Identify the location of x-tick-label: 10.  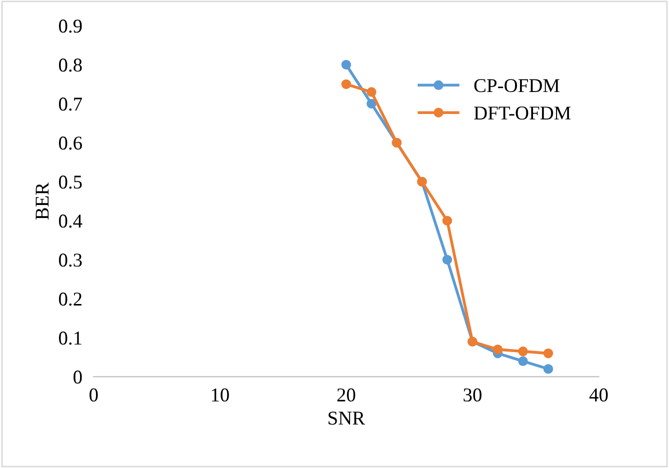
(220, 395).